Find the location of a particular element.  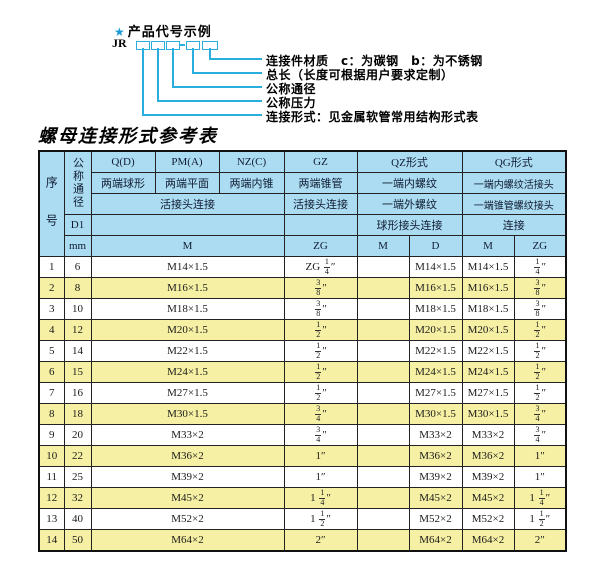

table-row: 12 32 M45×2 1 1 4 ″ M45×2 M45×2 1 1 4 ″ is located at coordinates (302, 498).